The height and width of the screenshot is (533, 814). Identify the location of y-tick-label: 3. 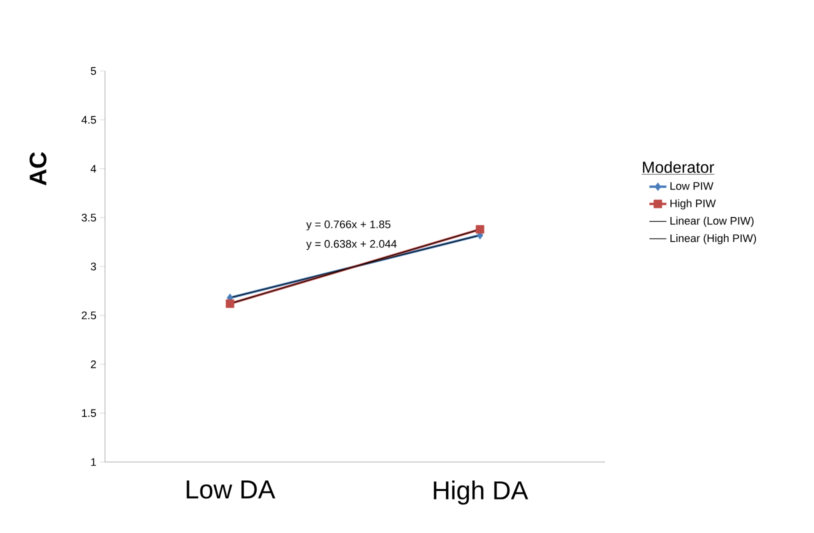
(93, 266).